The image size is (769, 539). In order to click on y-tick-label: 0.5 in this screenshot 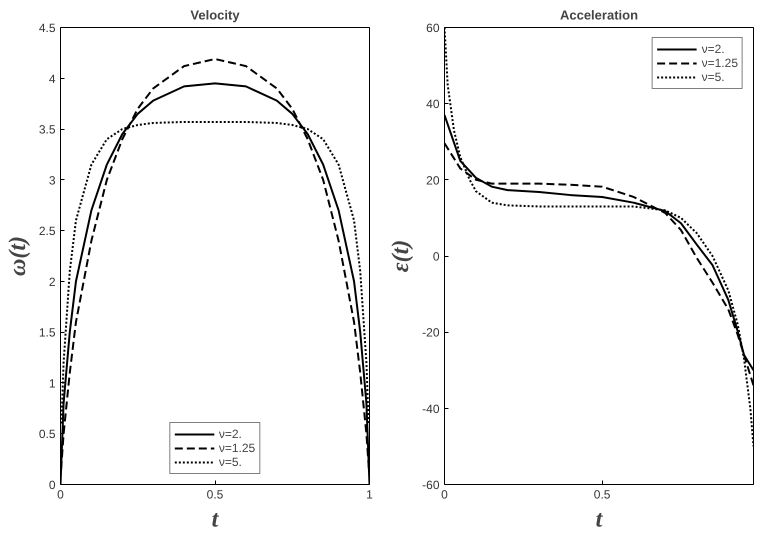, I will do `click(47, 434)`.